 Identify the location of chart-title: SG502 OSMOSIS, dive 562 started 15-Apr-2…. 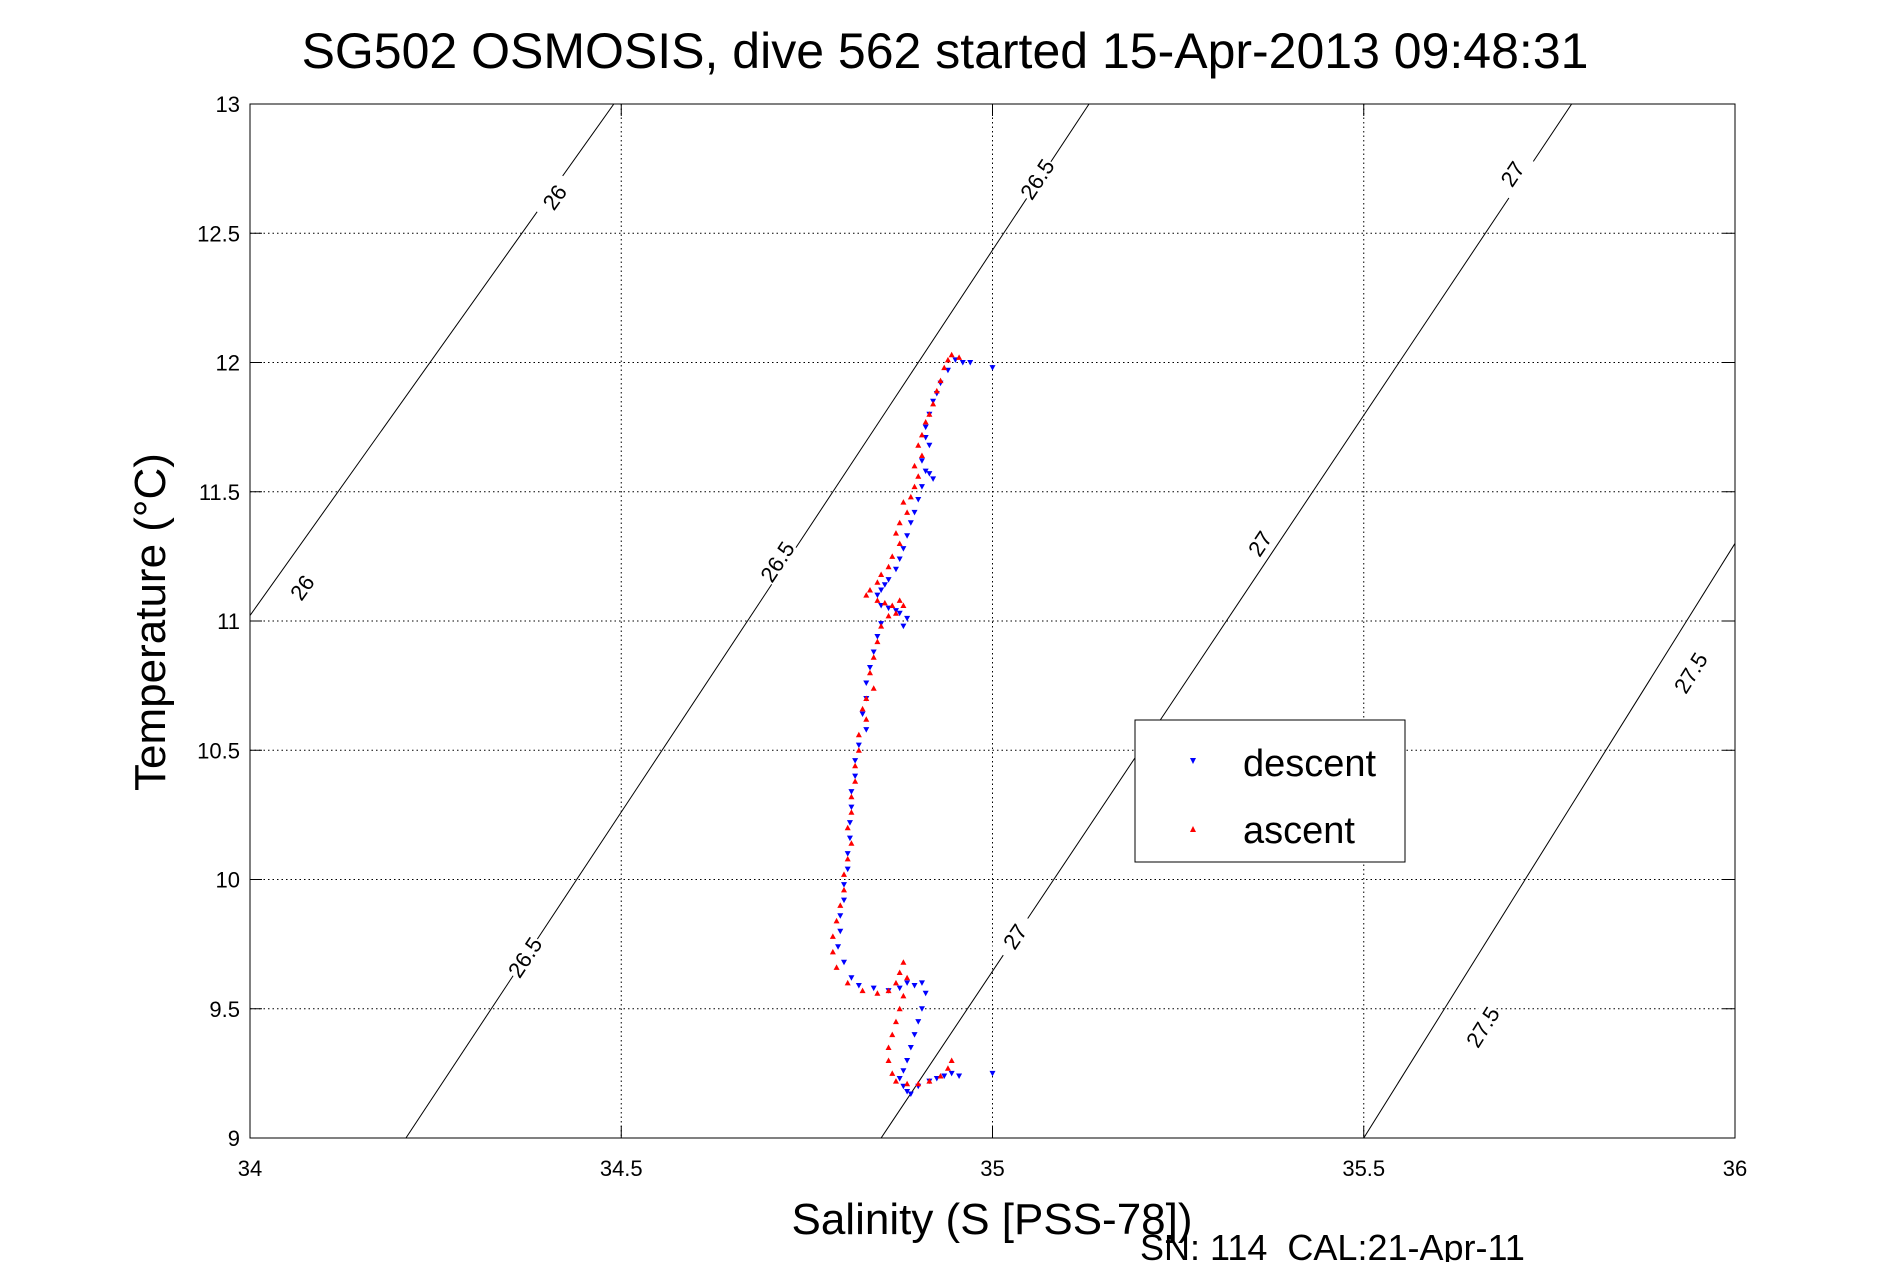
(945, 51).